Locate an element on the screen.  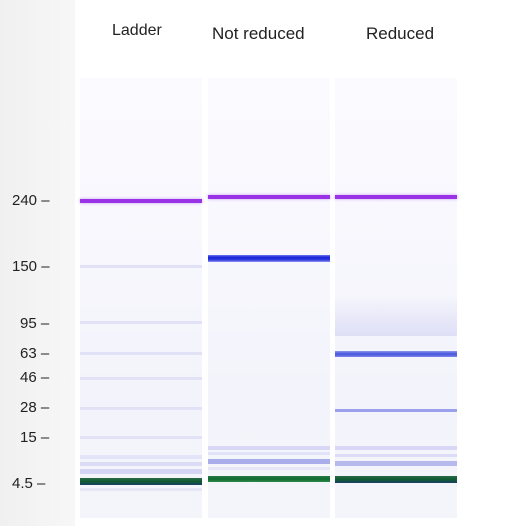
marker-4-5: 4.5 – is located at coordinates (29, 483).